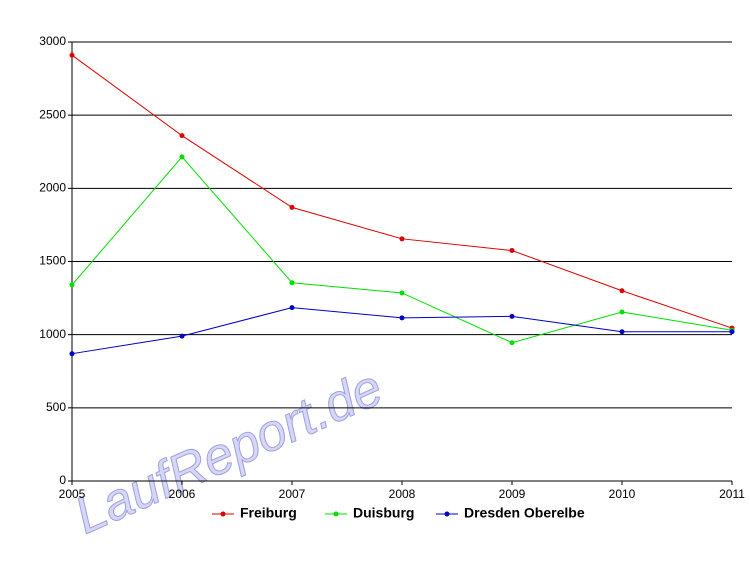 Image resolution: width=750 pixels, height=580 pixels. Describe the element at coordinates (524, 513) in the screenshot. I see `legend-label: Dresden Oberelbe` at that location.